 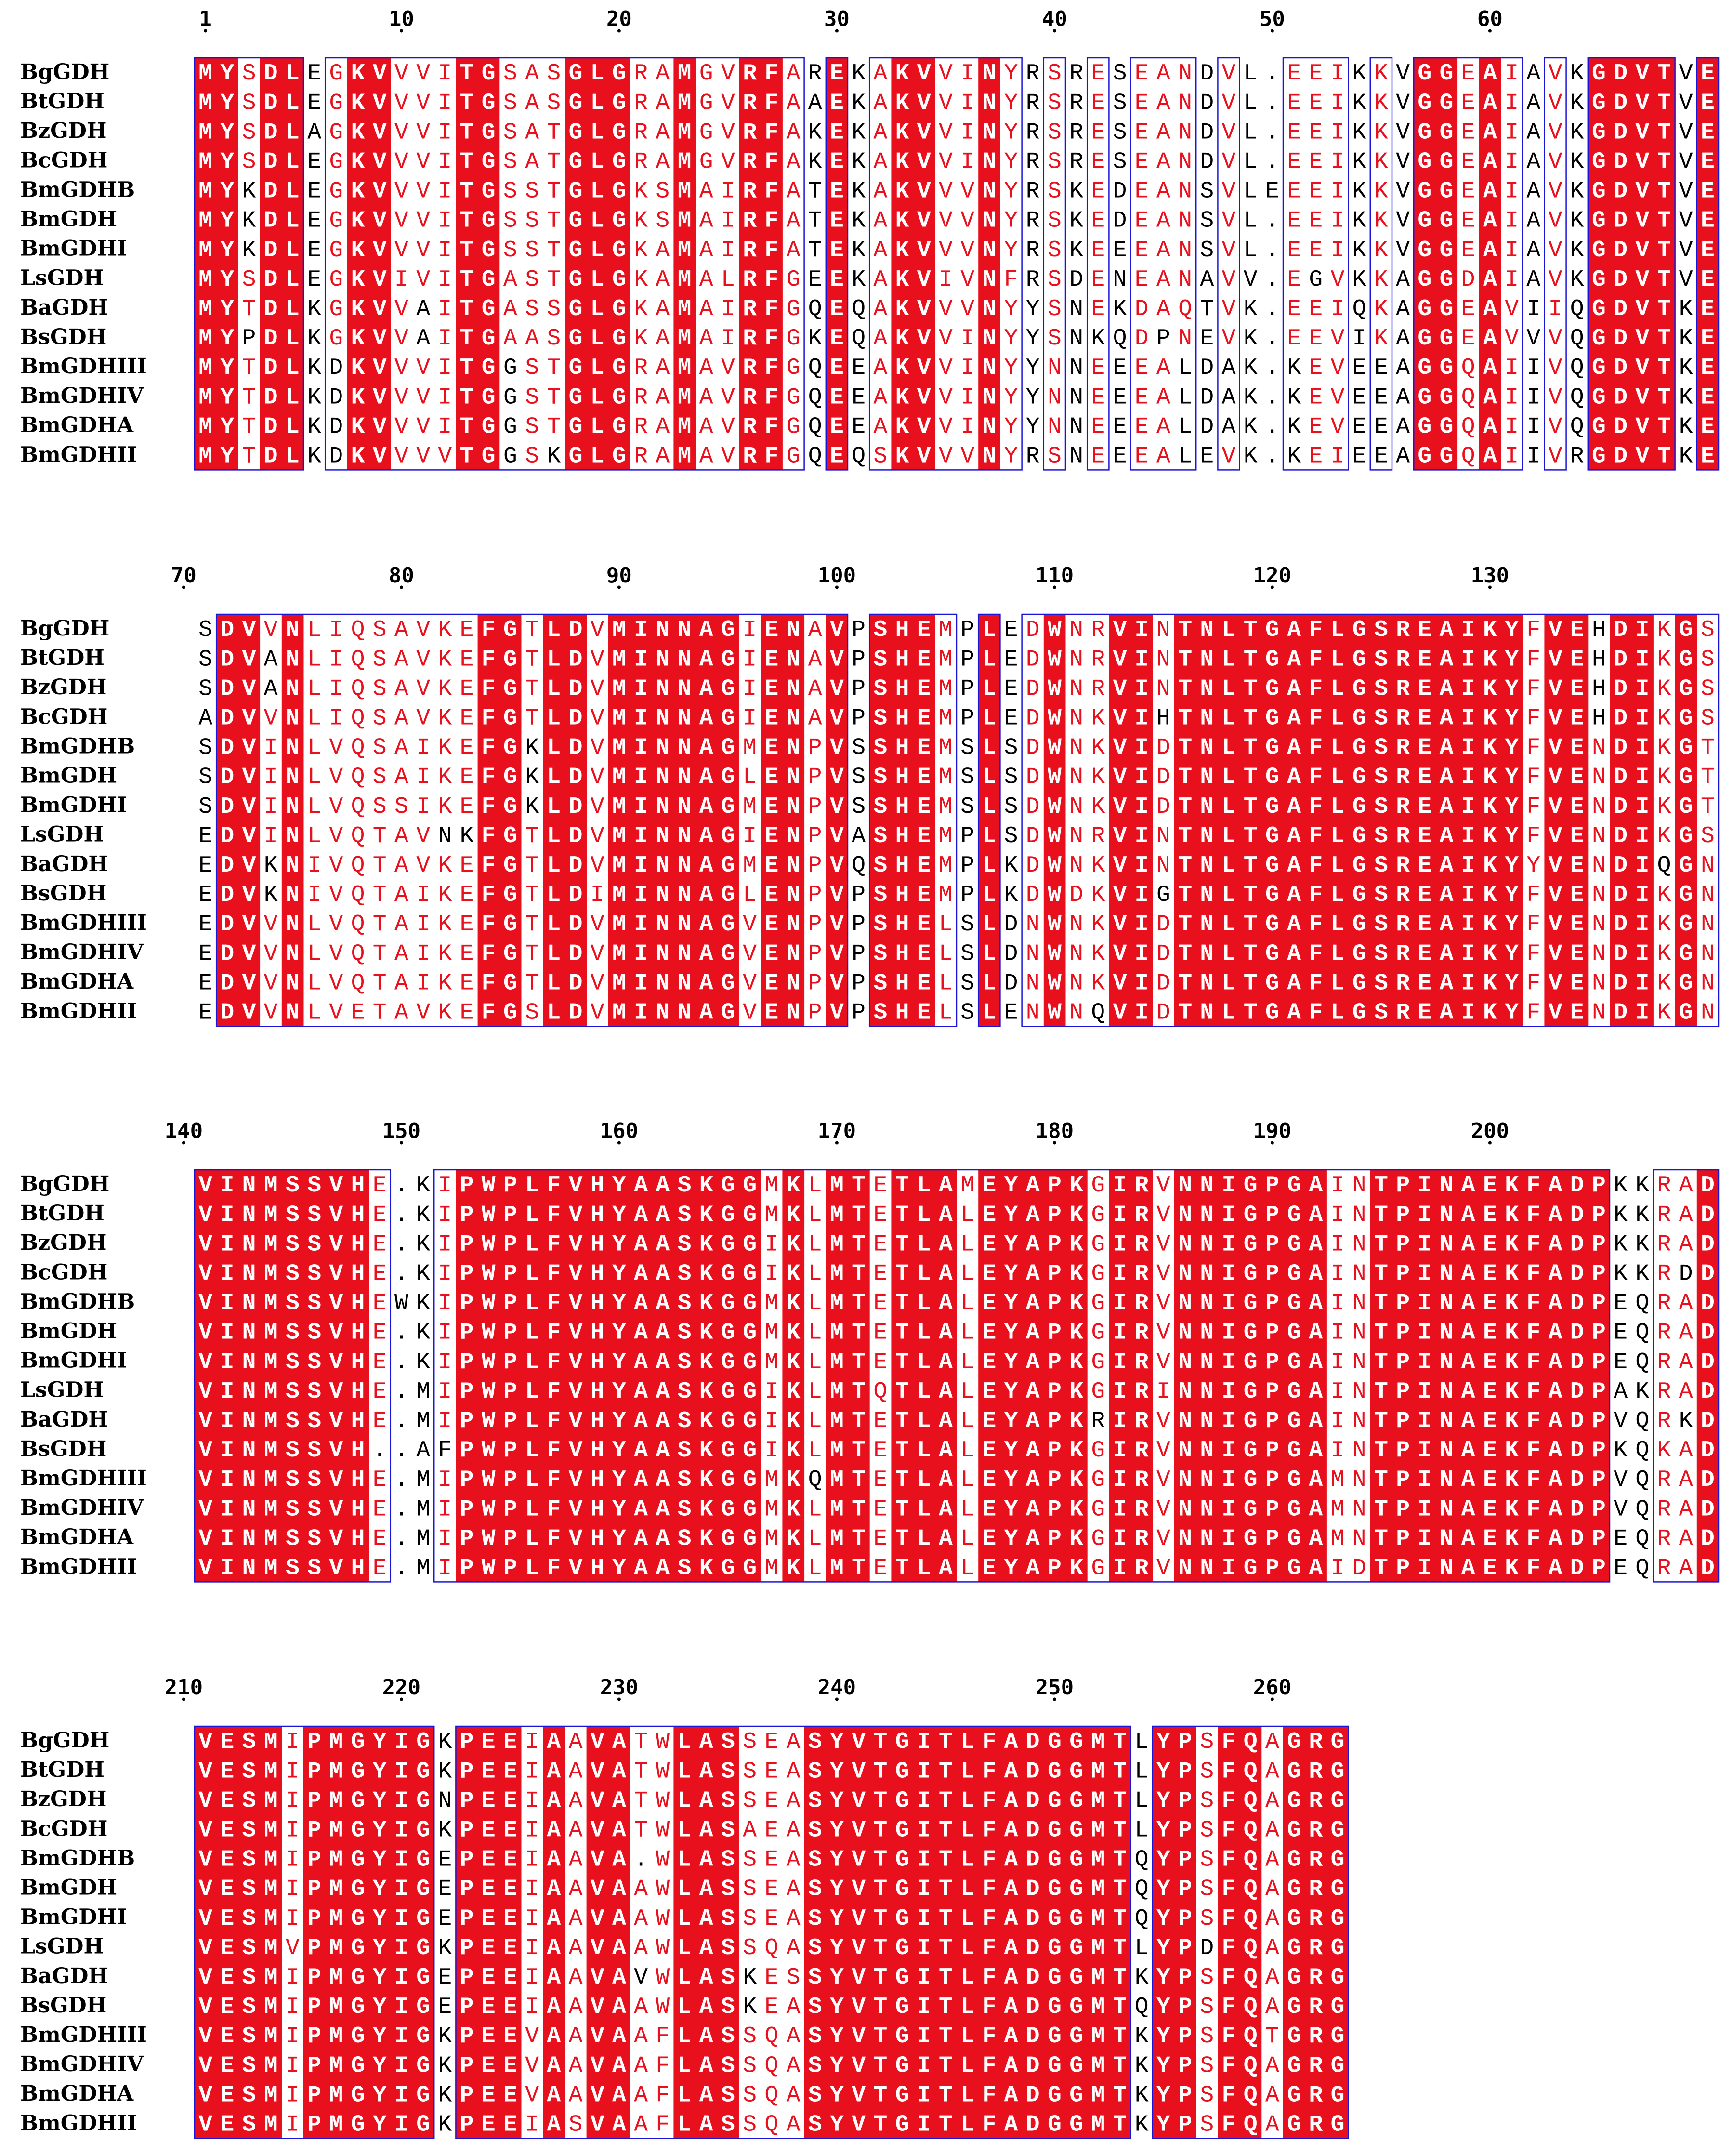 I want to click on residue: P, so click(x=1403, y=1539).